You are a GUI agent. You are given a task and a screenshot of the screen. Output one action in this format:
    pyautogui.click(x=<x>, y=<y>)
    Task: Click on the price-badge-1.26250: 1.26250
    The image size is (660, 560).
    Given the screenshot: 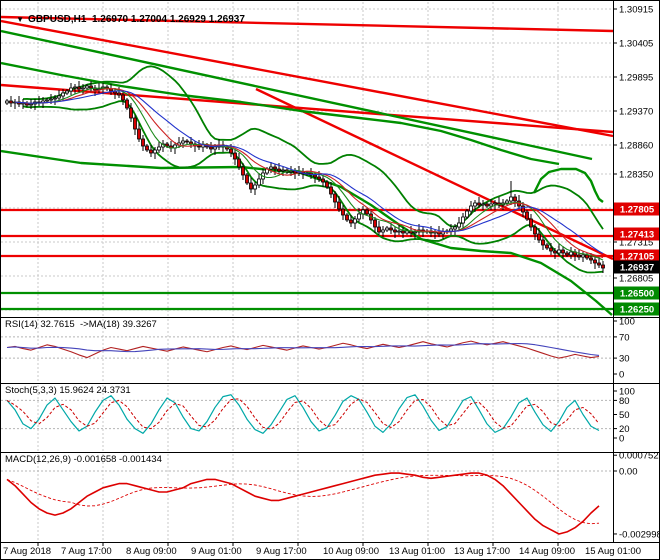 What is the action you would take?
    pyautogui.click(x=636, y=309)
    